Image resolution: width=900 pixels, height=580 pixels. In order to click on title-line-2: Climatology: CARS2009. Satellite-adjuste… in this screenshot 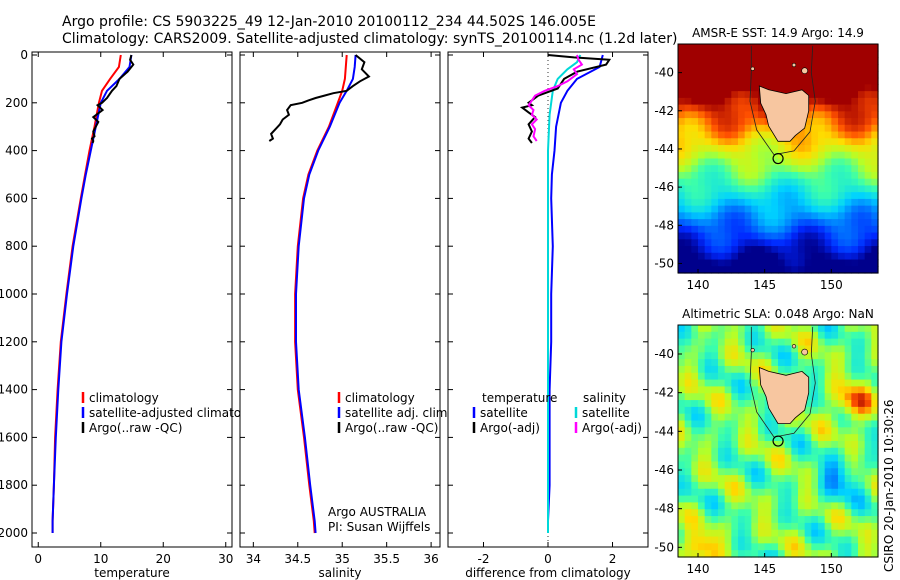, I will do `click(369, 39)`.